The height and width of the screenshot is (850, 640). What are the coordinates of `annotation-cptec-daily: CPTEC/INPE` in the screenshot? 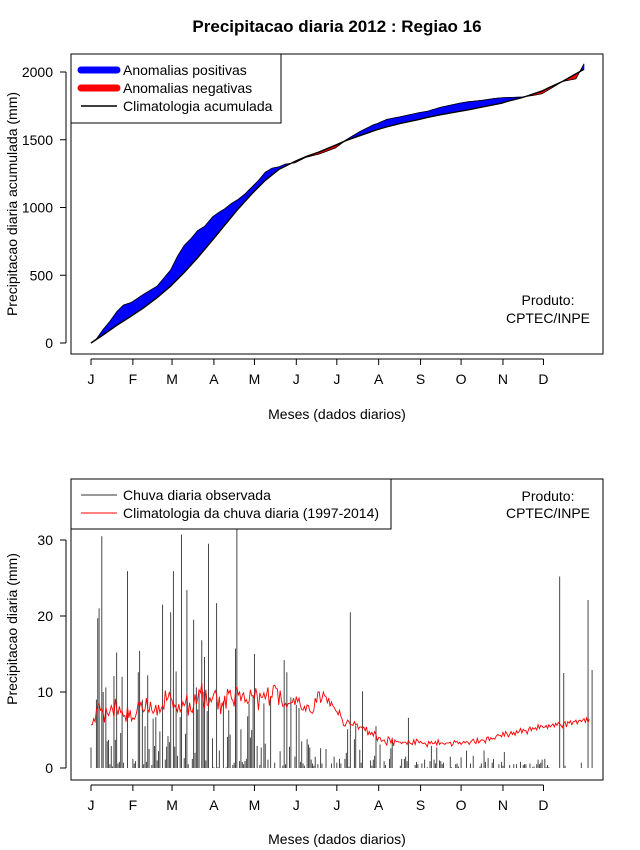 It's located at (548, 513).